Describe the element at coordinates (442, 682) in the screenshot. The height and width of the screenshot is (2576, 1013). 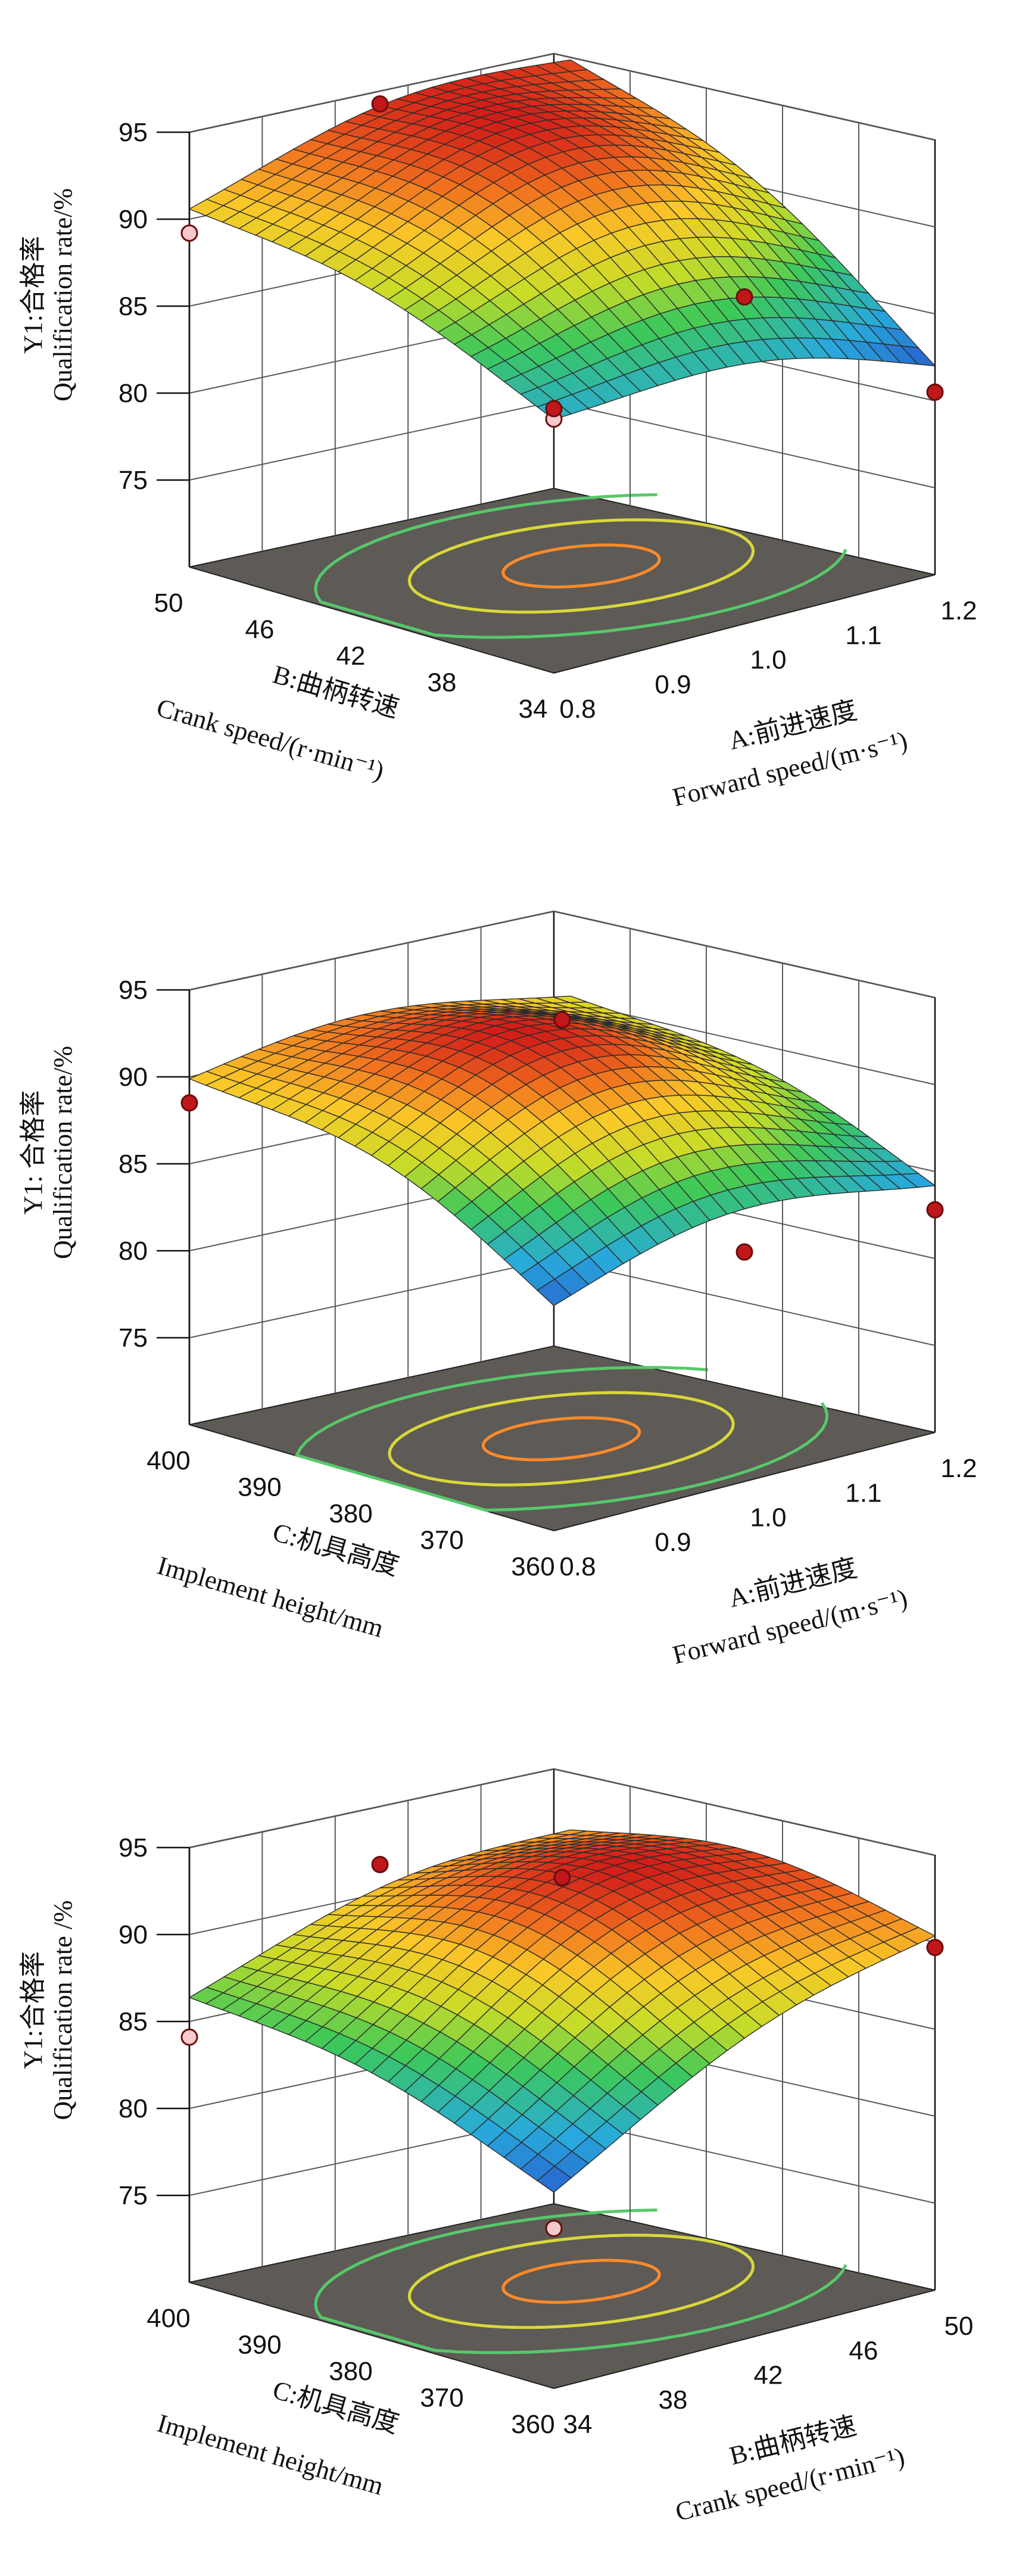
I see `y-tick-label: 38` at that location.